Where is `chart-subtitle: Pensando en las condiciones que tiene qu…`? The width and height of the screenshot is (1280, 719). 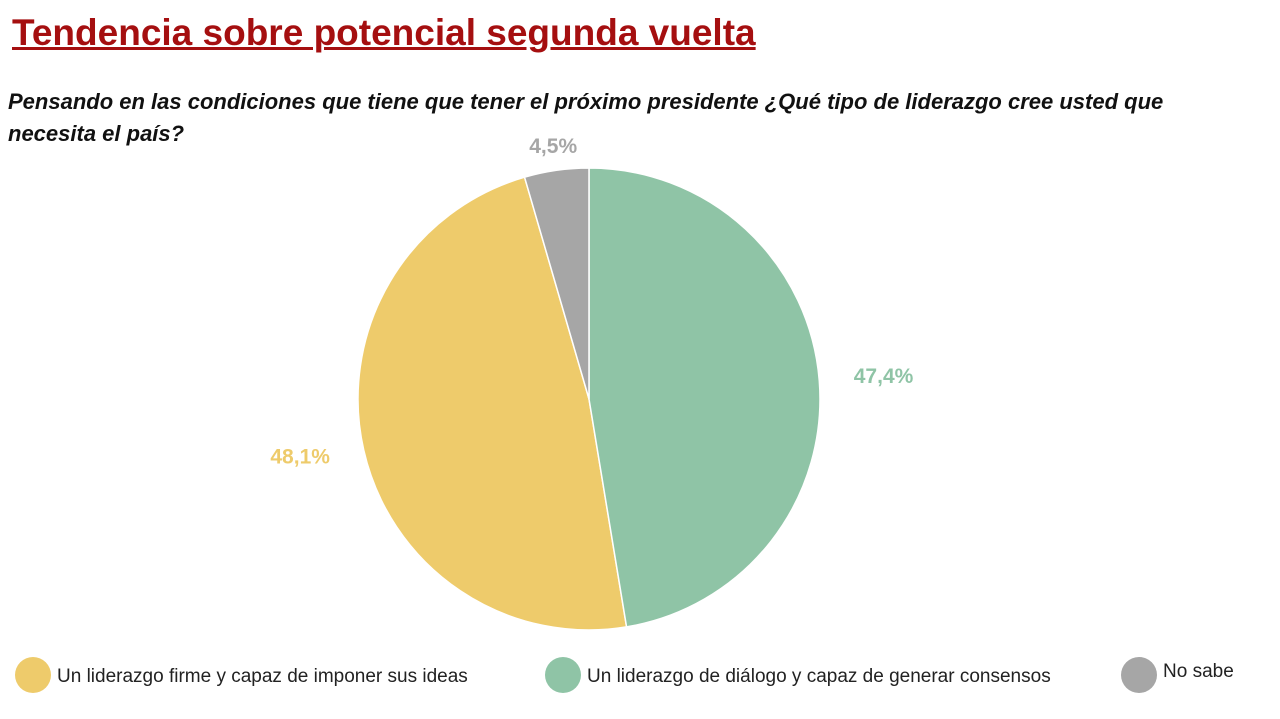
chart-subtitle: Pensando en las condiciones que tiene qu… is located at coordinates (586, 117).